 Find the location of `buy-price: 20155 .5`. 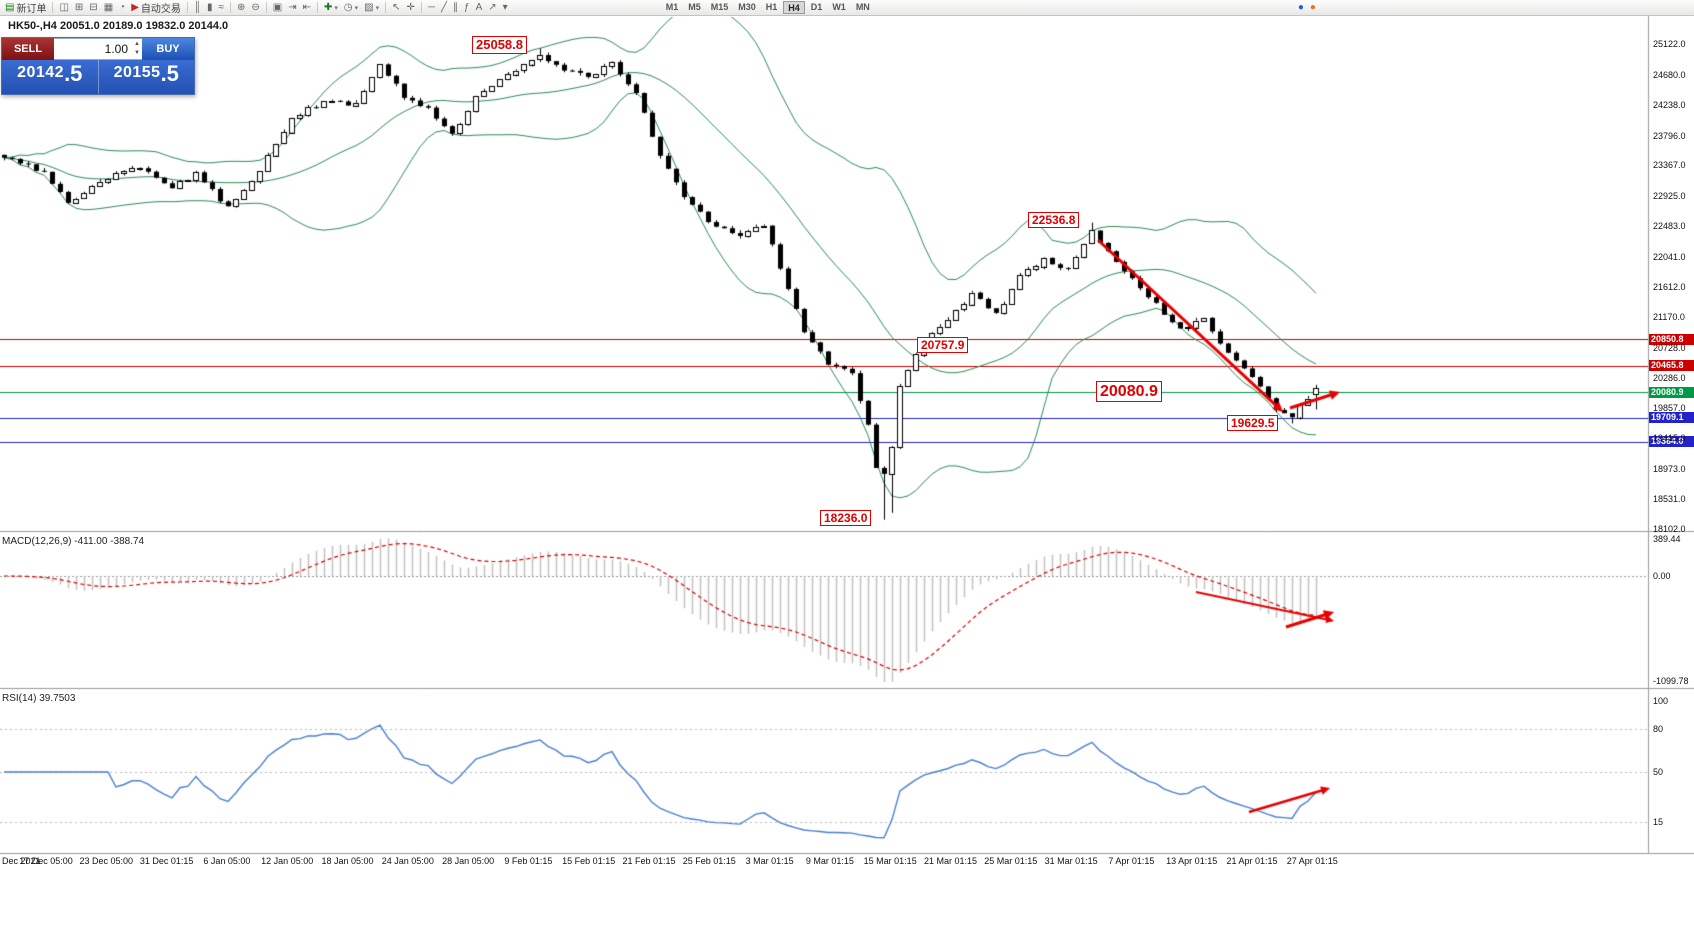

buy-price: 20155 .5 is located at coordinates (147, 77).